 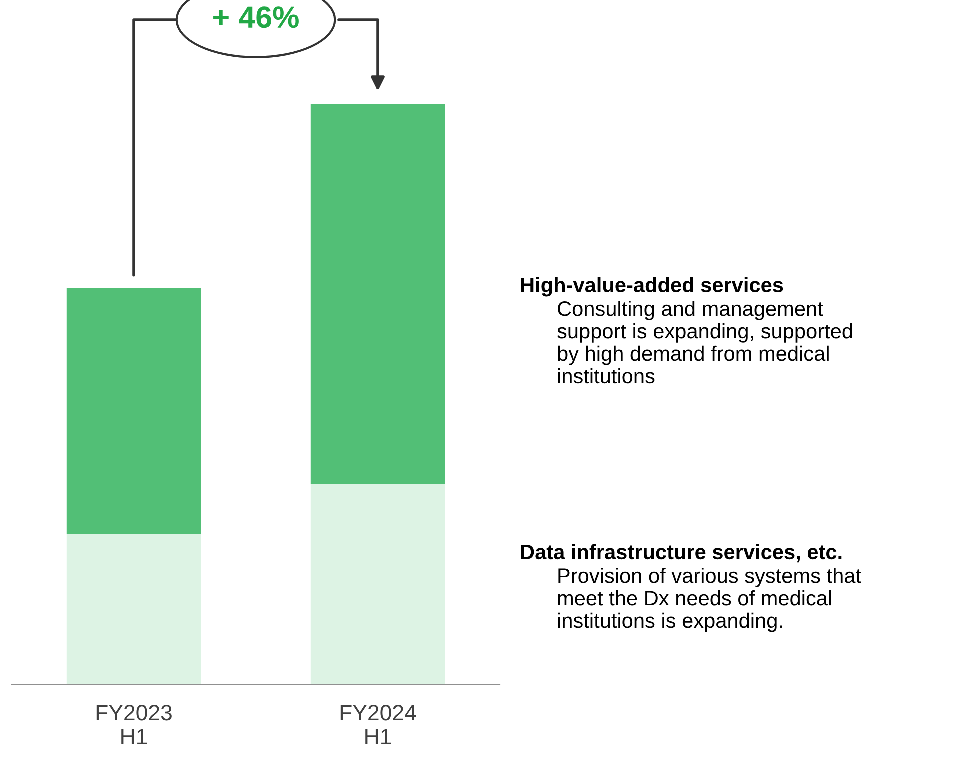 I want to click on text: Consulting and management support is expanding, supported by high demand from medical institutions, so click(x=705, y=342).